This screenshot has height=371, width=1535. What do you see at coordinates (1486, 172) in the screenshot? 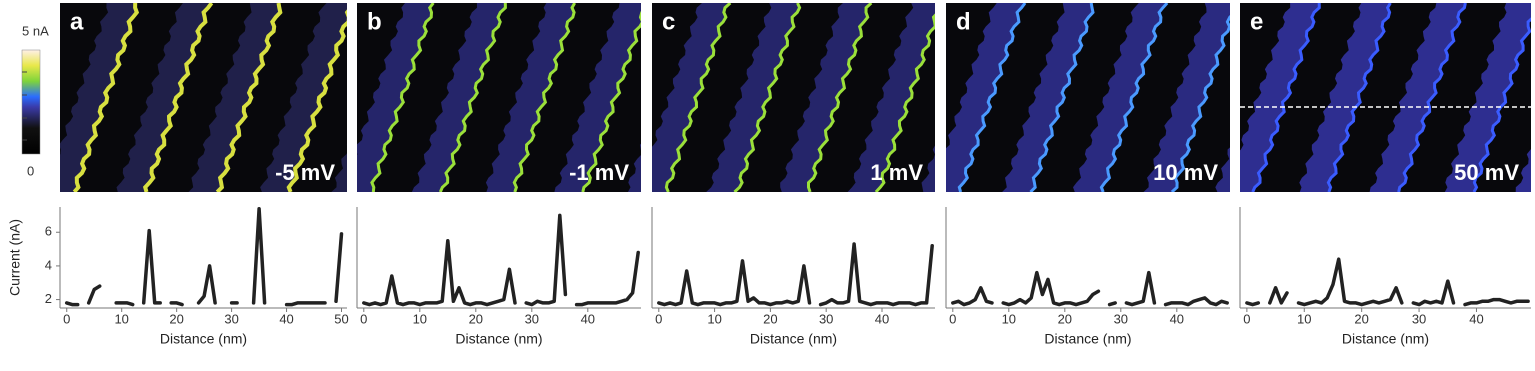
I see `bias-label: 50 mV` at bounding box center [1486, 172].